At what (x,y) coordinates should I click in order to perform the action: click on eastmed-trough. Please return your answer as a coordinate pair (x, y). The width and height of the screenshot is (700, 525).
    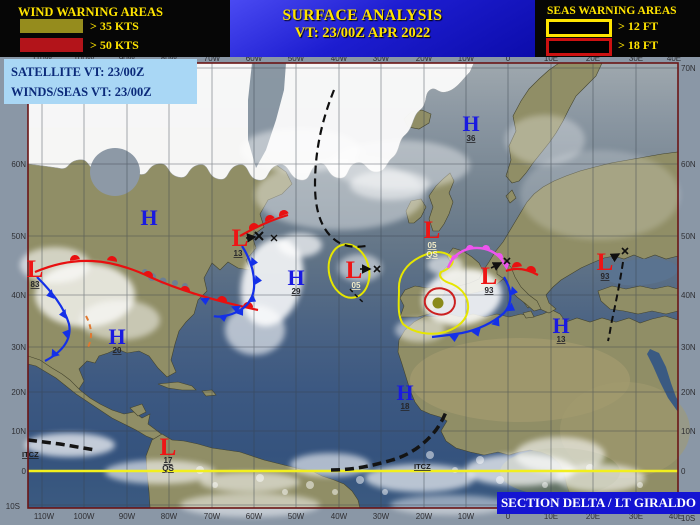
    Looking at the image, I should click on (615, 301).